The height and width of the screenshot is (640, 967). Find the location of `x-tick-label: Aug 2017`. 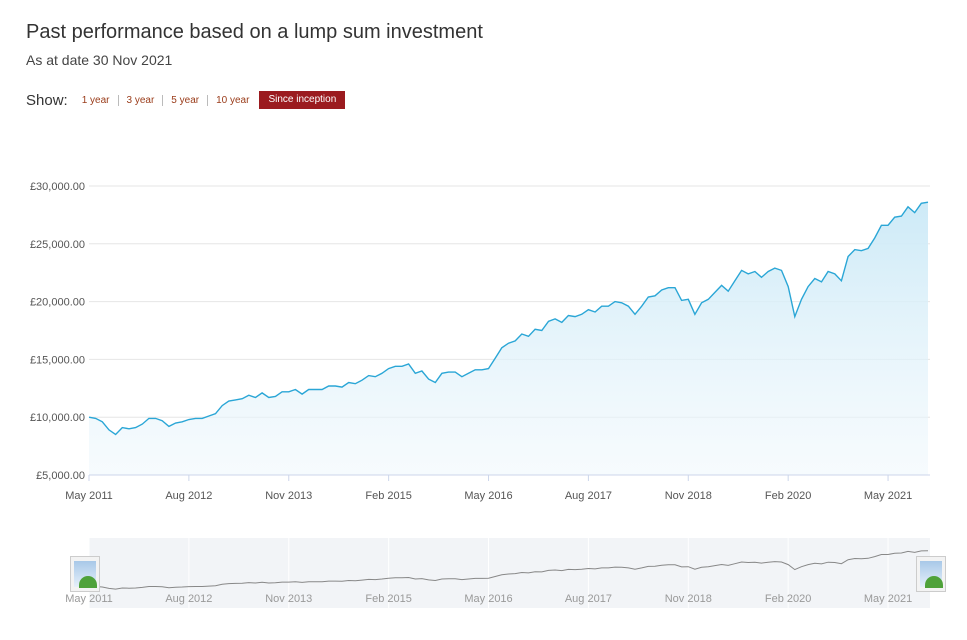

x-tick-label: Aug 2017 is located at coordinates (588, 496).